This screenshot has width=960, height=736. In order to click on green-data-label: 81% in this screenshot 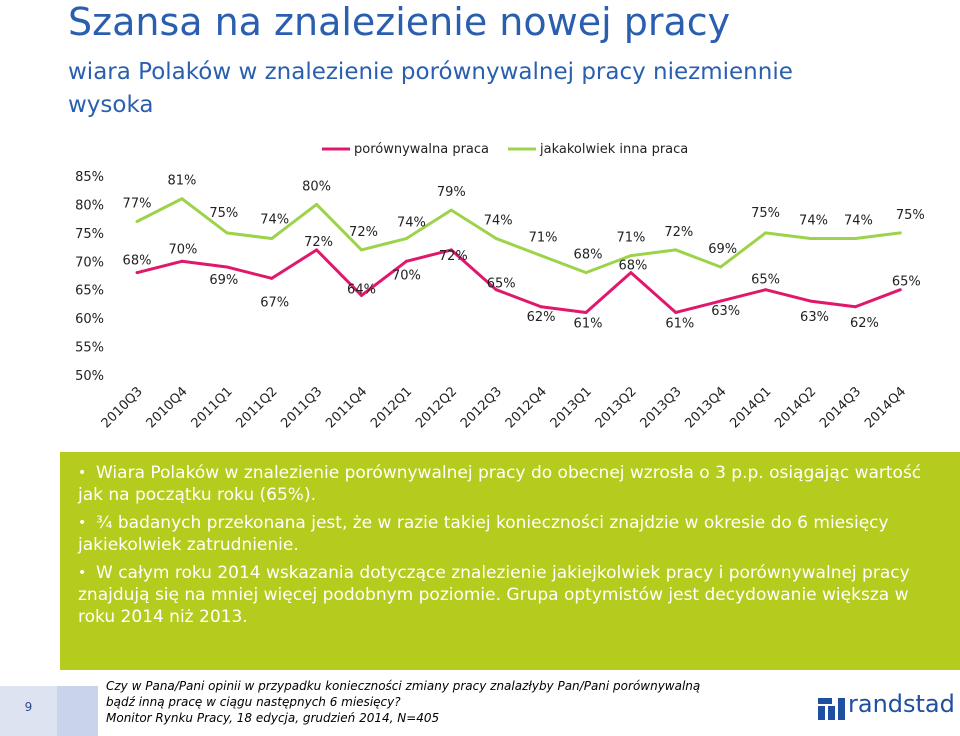, I will do `click(181, 181)`.